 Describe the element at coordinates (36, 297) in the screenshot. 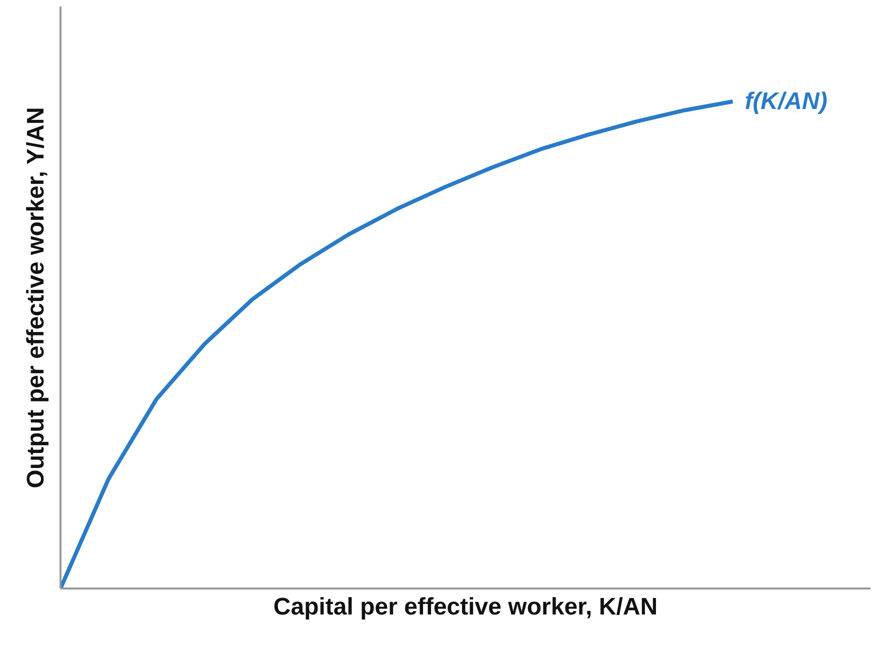

I see `y-axis-title: Output per effective worker, Y/AN` at that location.